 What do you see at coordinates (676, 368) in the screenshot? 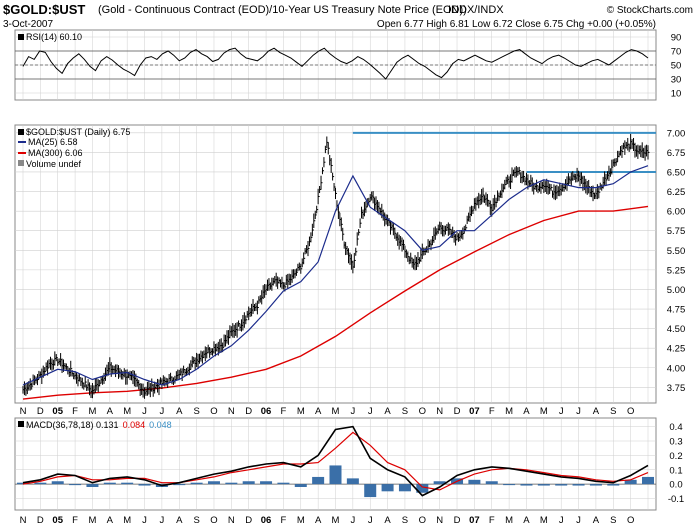
I see `price-tick-label: 4.00` at bounding box center [676, 368].